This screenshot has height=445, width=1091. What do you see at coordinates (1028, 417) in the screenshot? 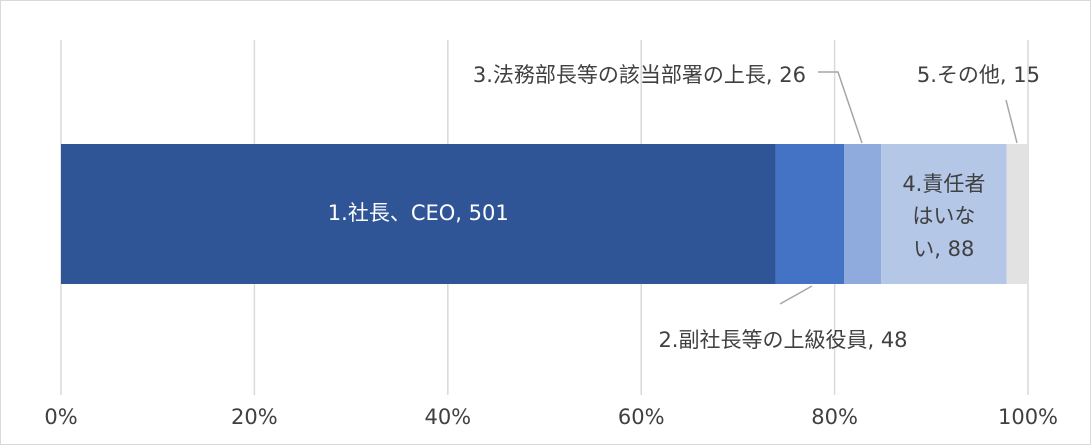
I see `x-tick-label: 100%` at bounding box center [1028, 417].